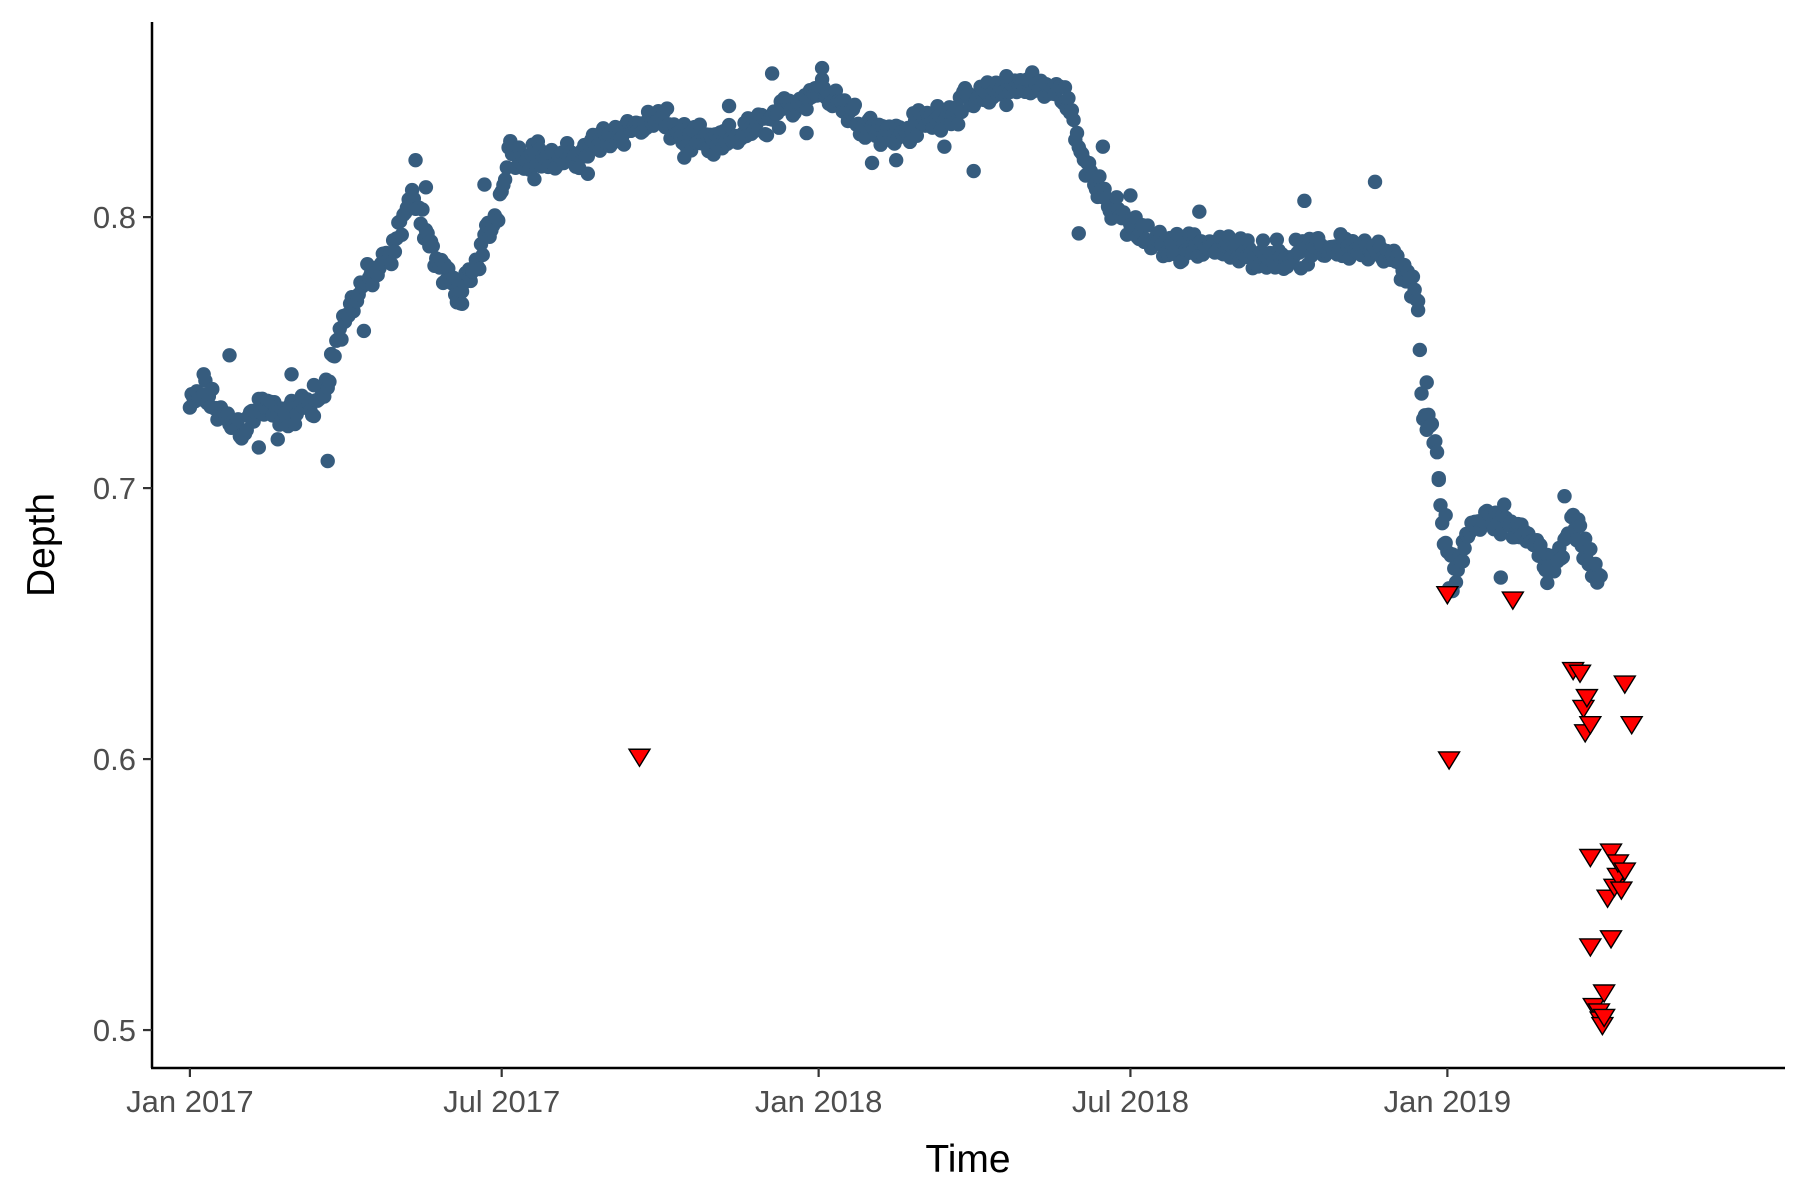 This screenshot has height=1200, width=1800. I want to click on y-tick-label: 0.5, so click(114, 1030).